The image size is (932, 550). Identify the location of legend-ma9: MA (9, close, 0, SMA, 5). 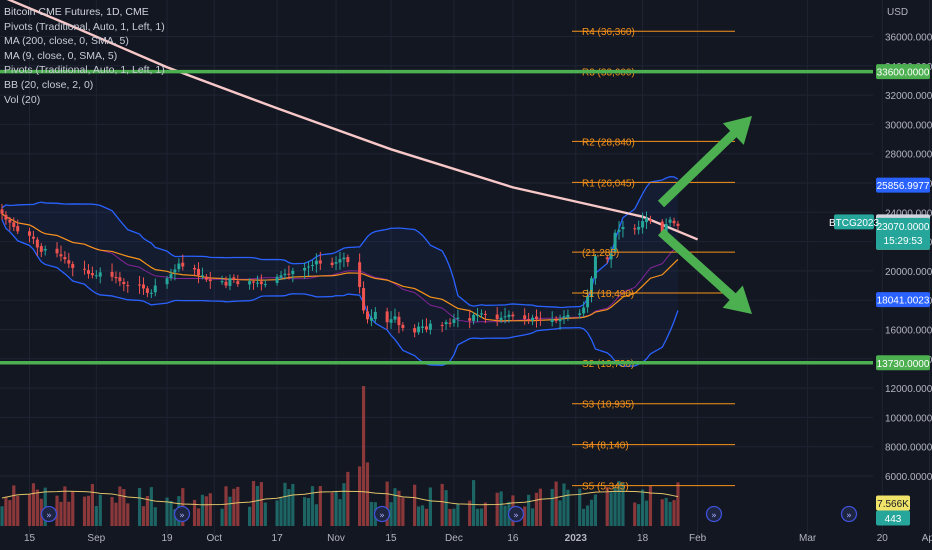
(61, 55).